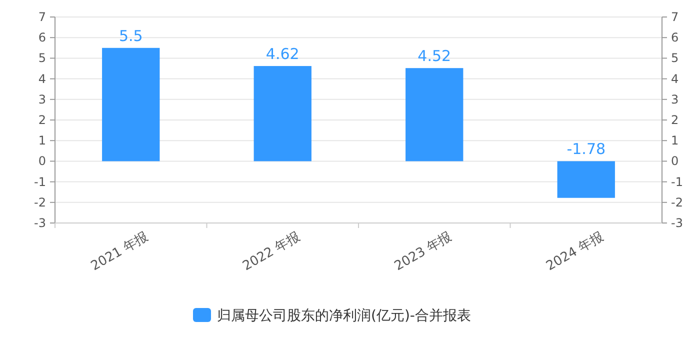 This screenshot has height=343, width=700. Describe the element at coordinates (42, 120) in the screenshot. I see `y-tick-label: 2` at that location.